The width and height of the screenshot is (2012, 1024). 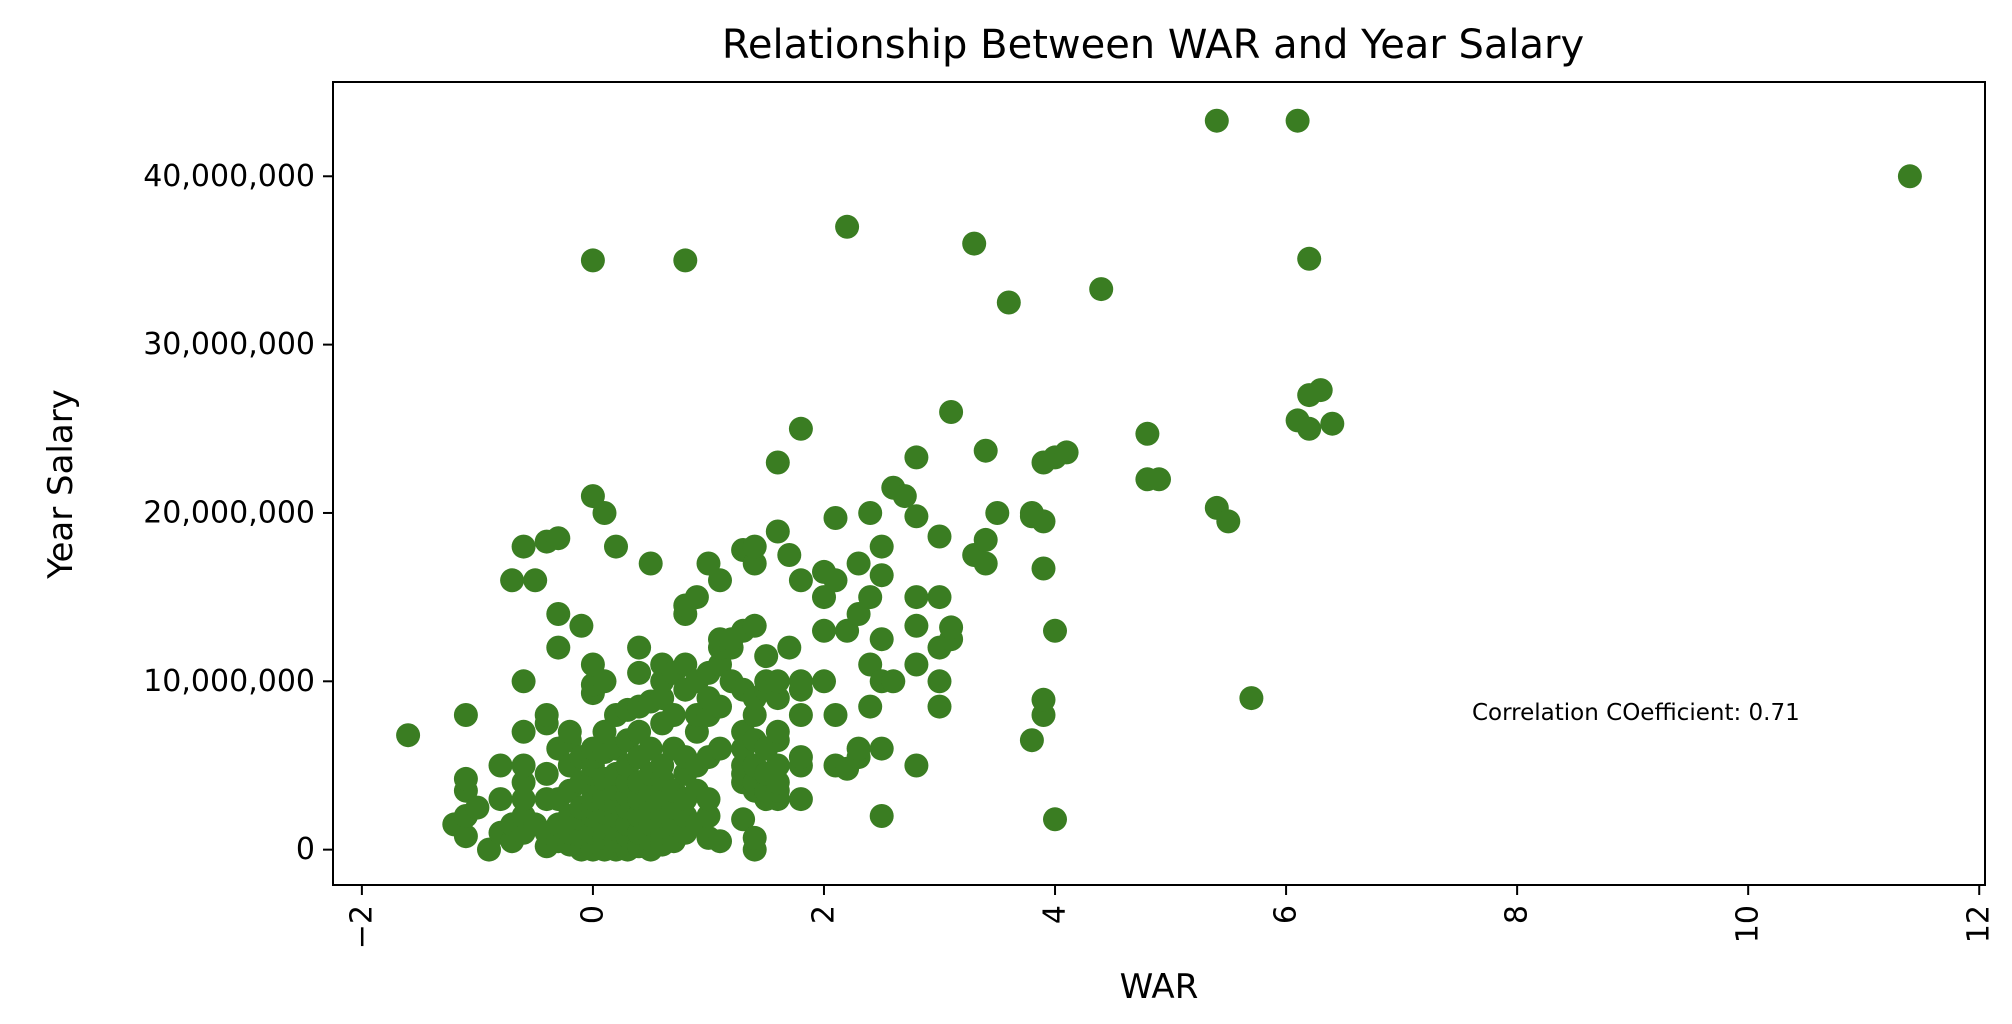 I want to click on x-tick-label: 6, so click(x=1286, y=914).